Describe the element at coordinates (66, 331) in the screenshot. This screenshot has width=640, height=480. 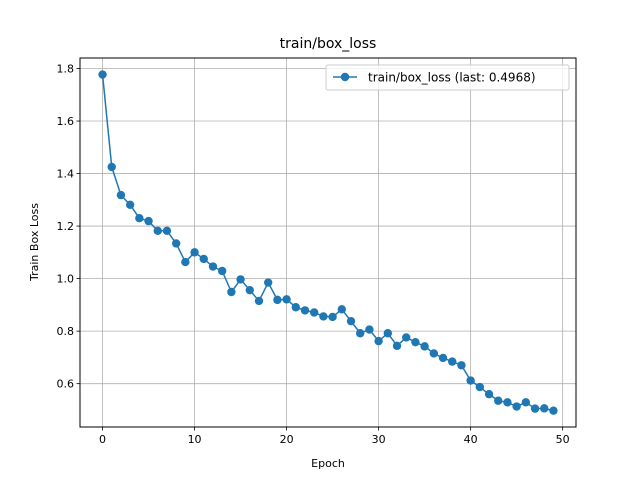
I see `y-tick-label: 0.8` at that location.